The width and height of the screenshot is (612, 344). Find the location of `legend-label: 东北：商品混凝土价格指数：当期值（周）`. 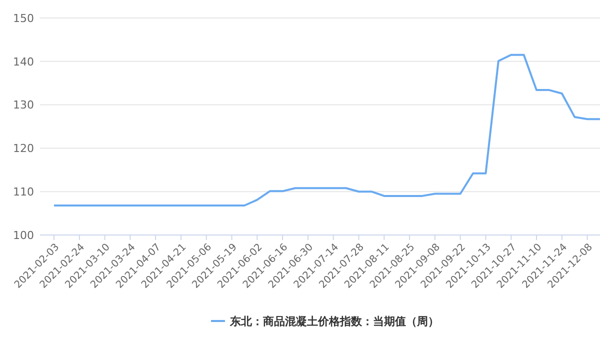

legend-label: 东北：商品混凝土价格指数：当期值（周） is located at coordinates (334, 321).